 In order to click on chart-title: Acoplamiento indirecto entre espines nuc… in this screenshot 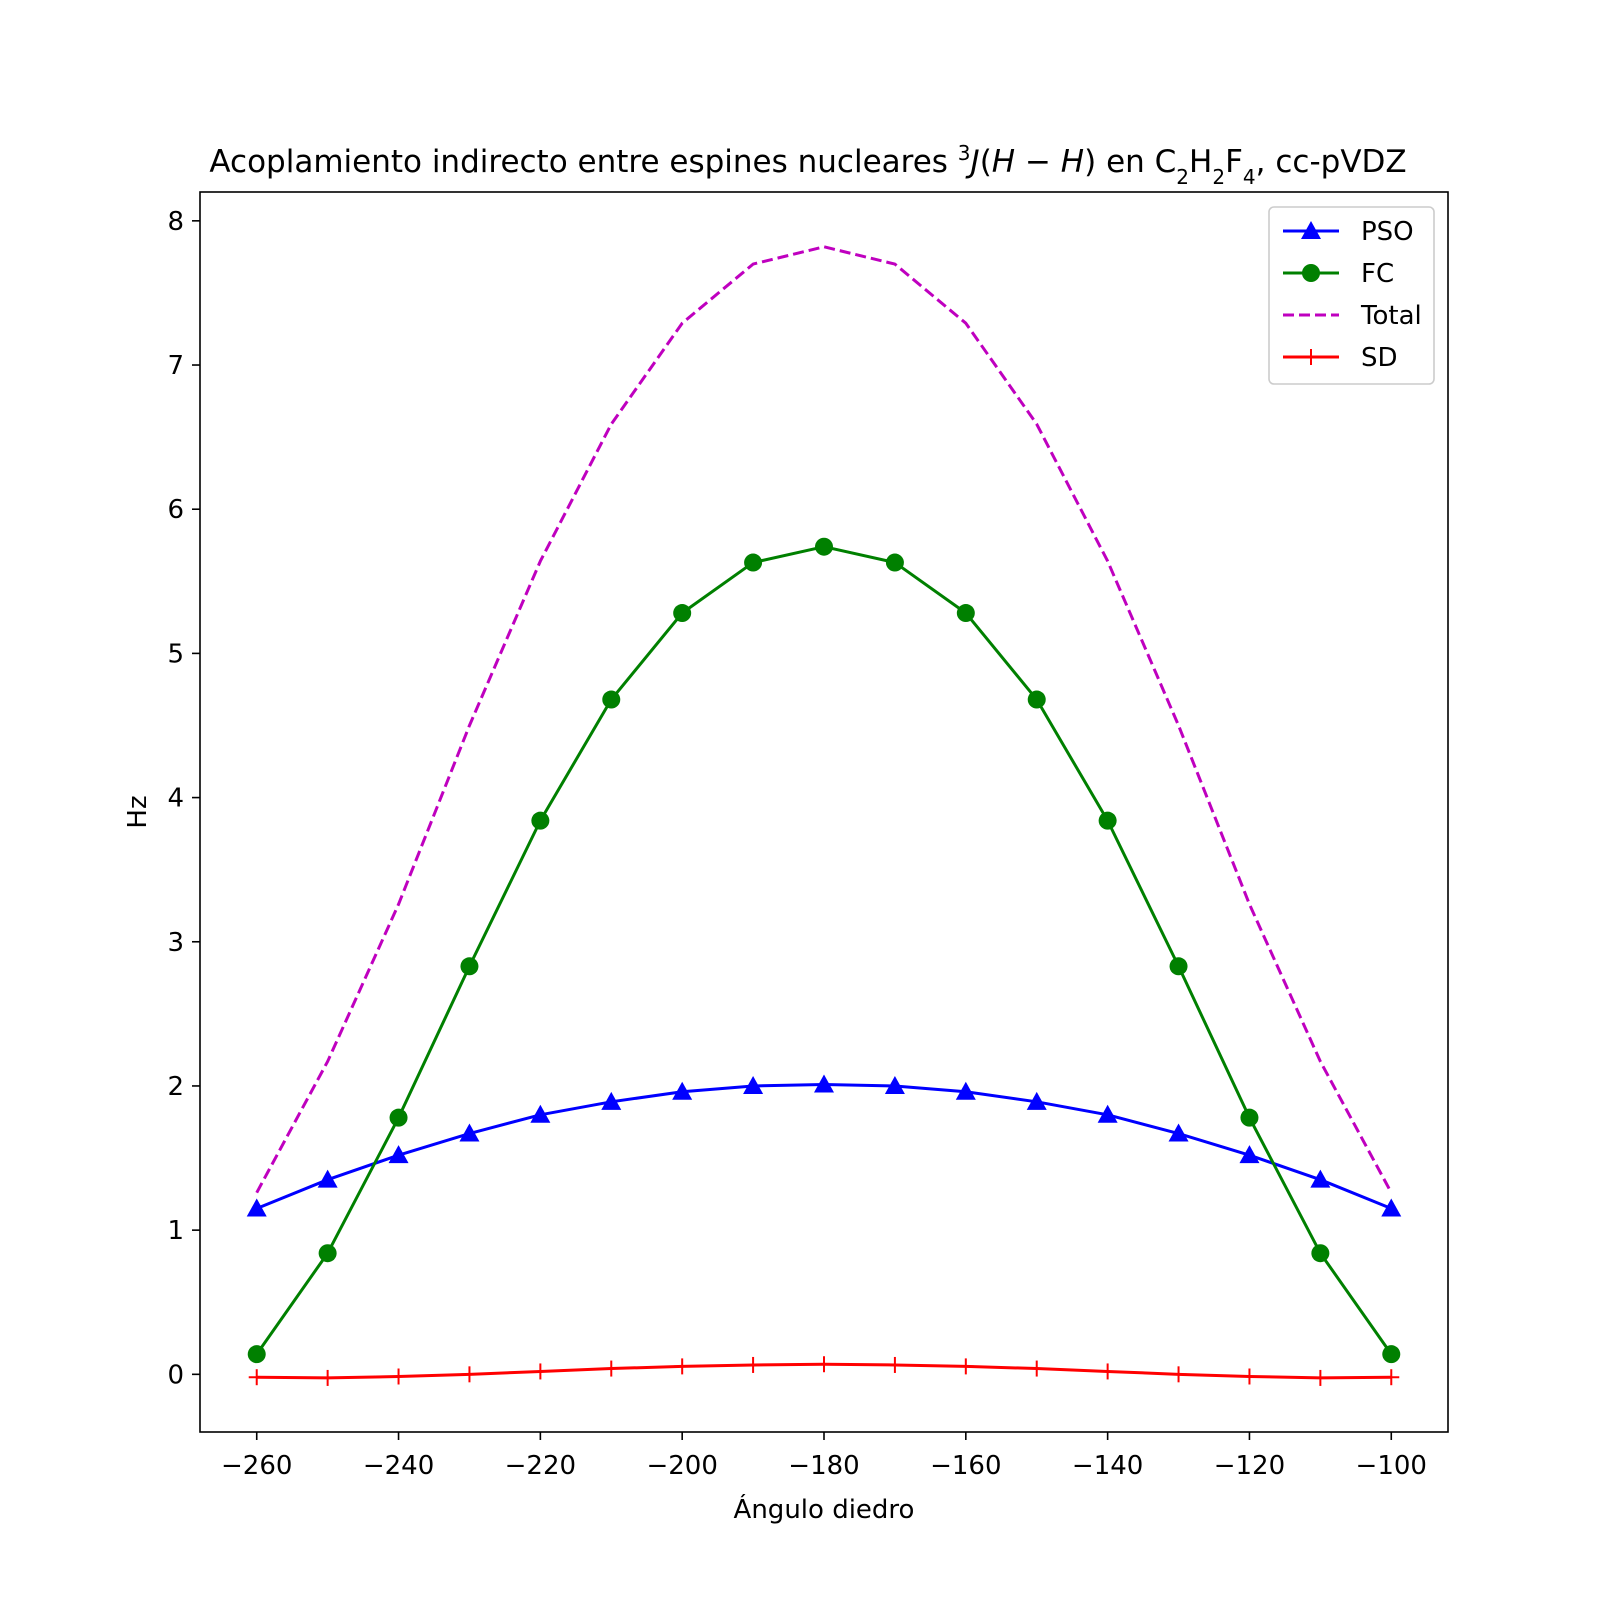, I will do `click(807, 165)`.